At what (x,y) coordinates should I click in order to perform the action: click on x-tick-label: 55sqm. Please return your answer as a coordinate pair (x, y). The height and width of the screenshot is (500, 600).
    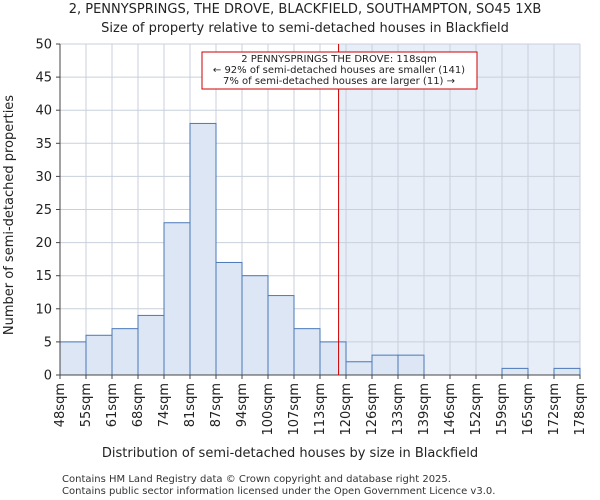
    Looking at the image, I should click on (86, 405).